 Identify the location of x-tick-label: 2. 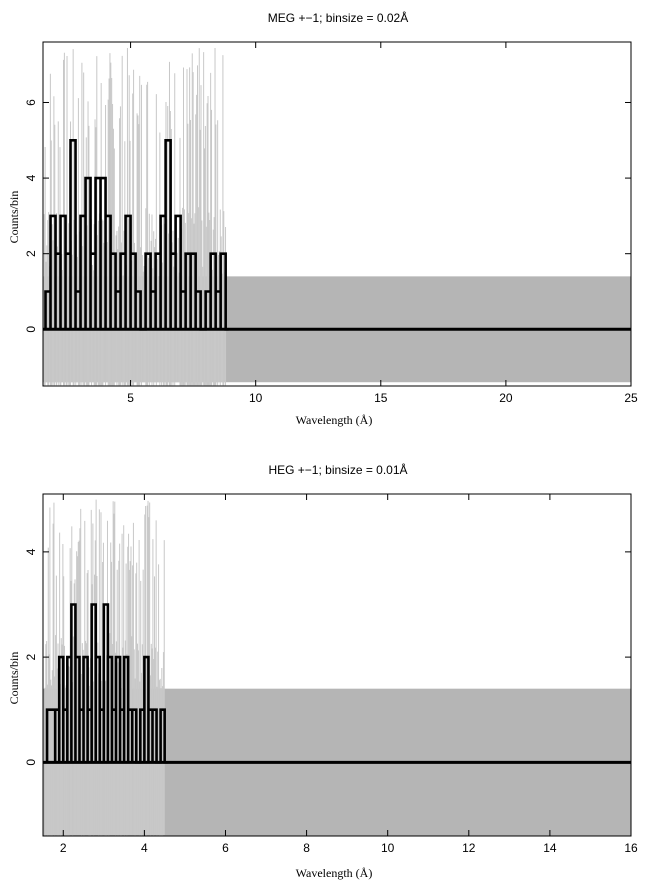
(63, 848).